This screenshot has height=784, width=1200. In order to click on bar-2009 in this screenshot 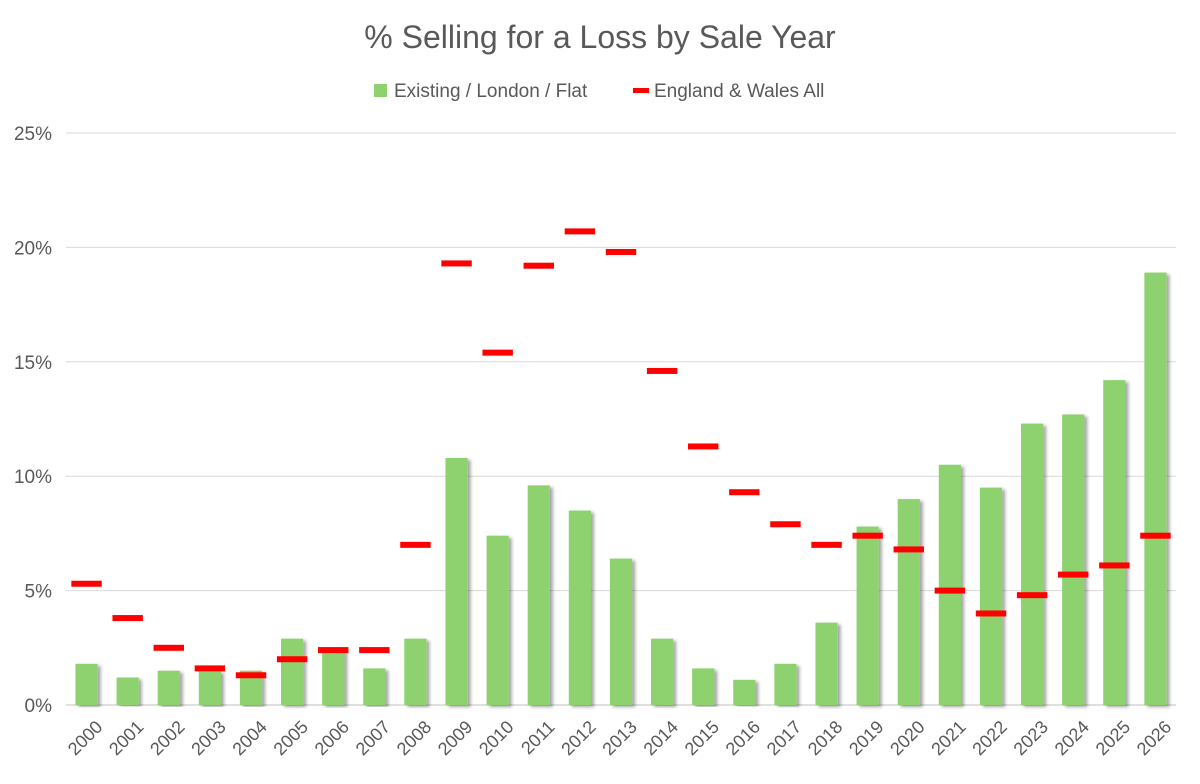, I will do `click(456, 581)`.